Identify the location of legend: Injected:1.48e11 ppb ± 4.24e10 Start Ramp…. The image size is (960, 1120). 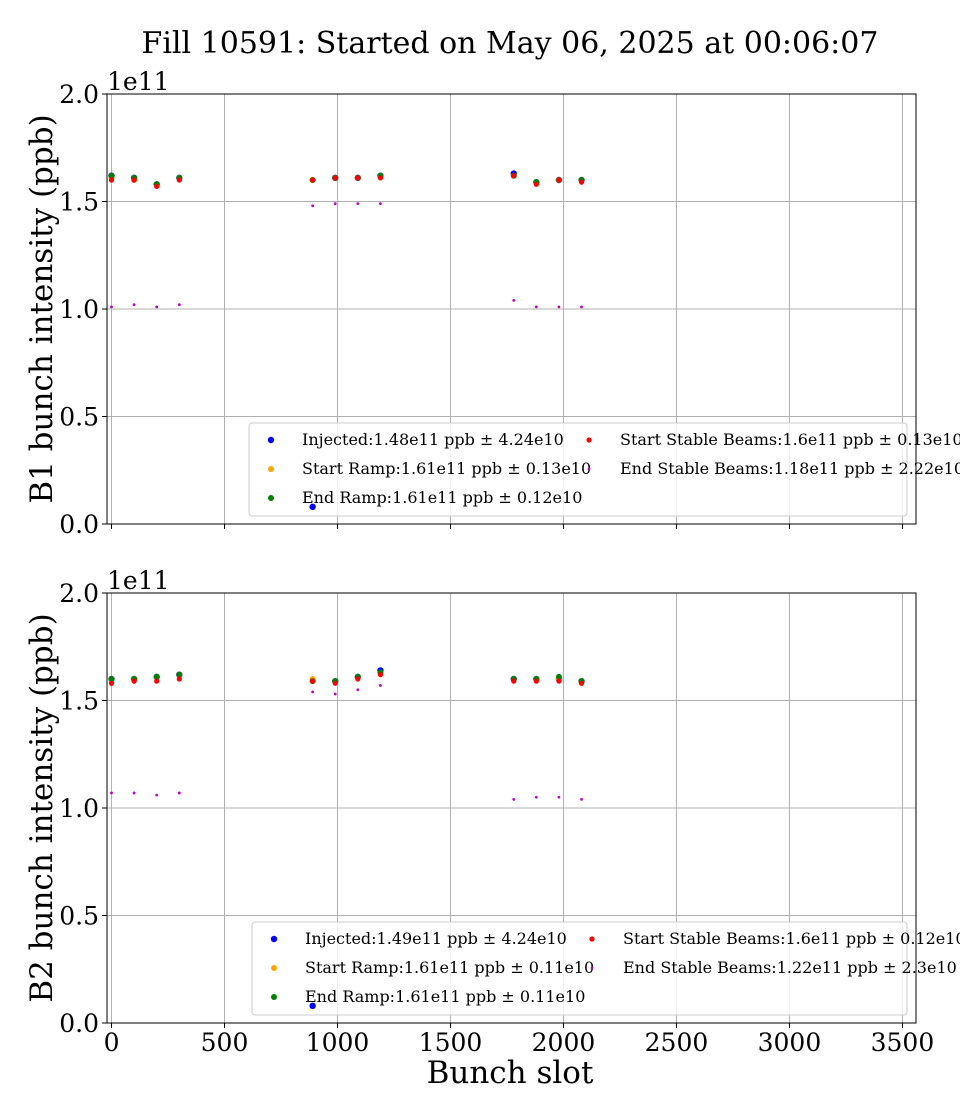
(604, 469).